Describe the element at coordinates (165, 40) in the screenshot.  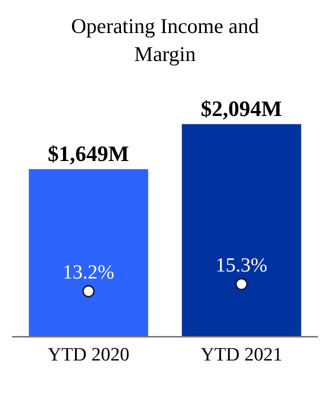
I see `chart-title: Operating Income and Margin` at that location.